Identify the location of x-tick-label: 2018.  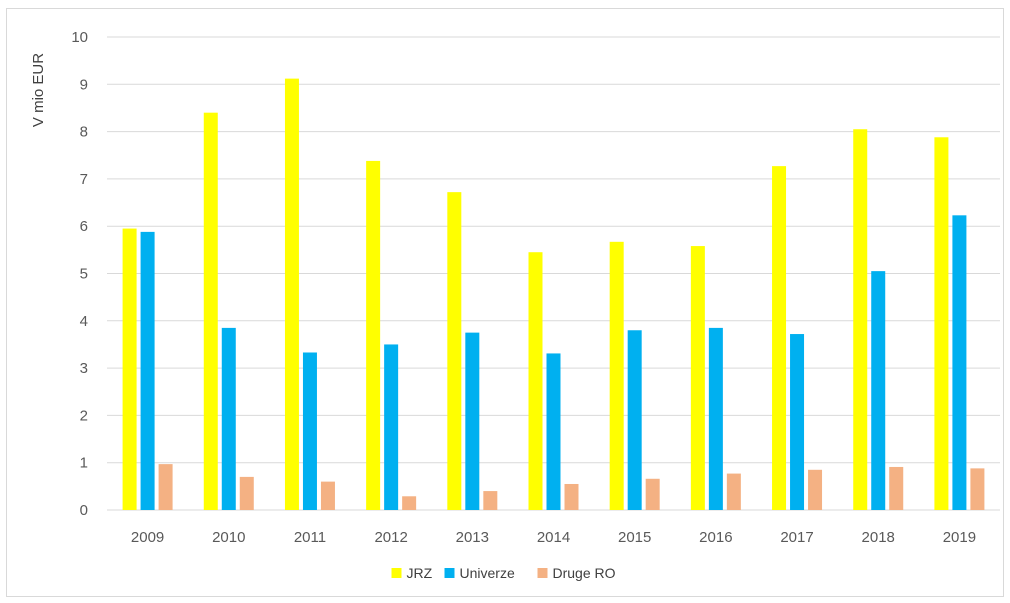
(878, 537).